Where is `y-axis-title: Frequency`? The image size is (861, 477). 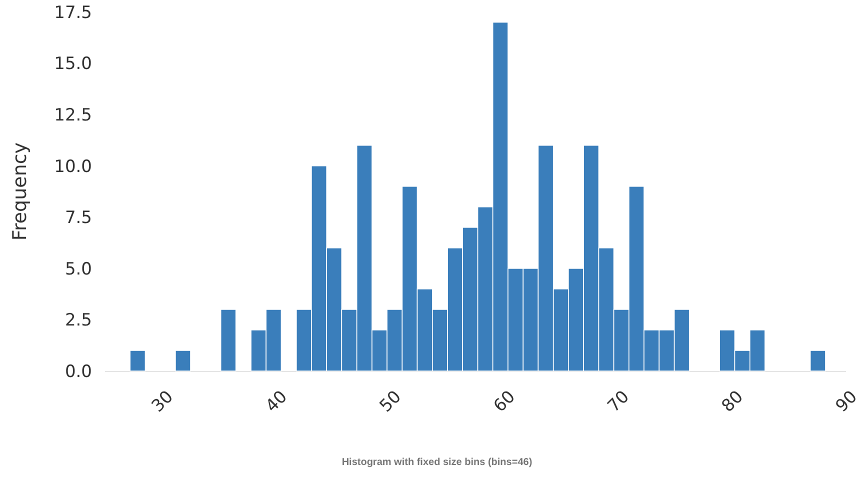 y-axis-title: Frequency is located at coordinates (20, 191).